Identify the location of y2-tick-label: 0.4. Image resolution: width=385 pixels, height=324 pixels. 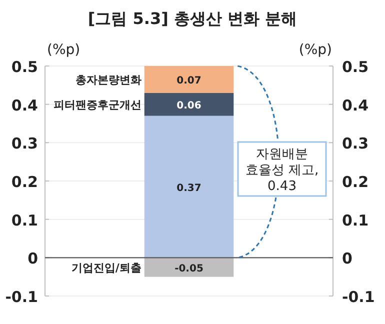
(355, 105).